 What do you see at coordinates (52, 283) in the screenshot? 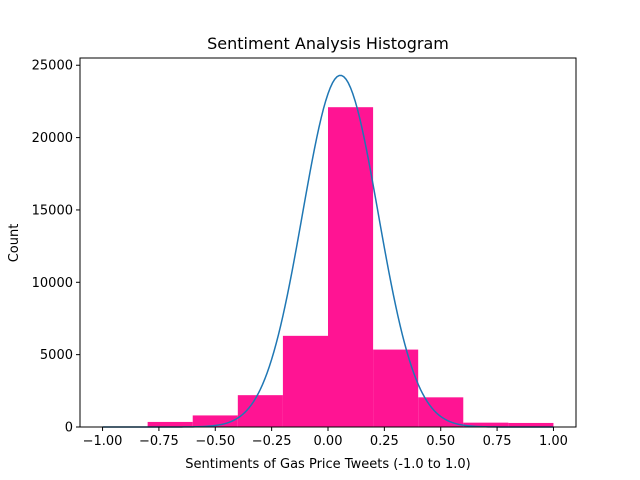
I see `y-tick-label: 10000` at bounding box center [52, 283].